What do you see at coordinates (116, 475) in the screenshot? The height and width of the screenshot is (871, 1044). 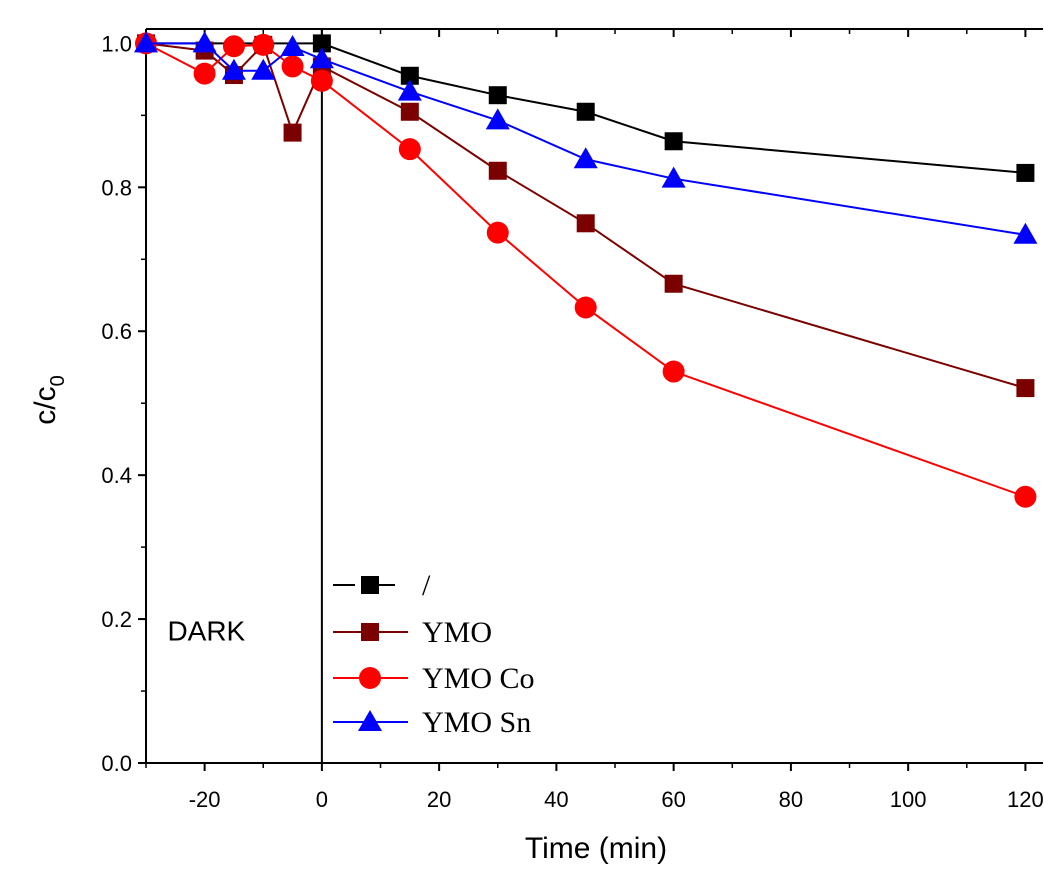 I see `y-tick-label: 0.4` at bounding box center [116, 475].